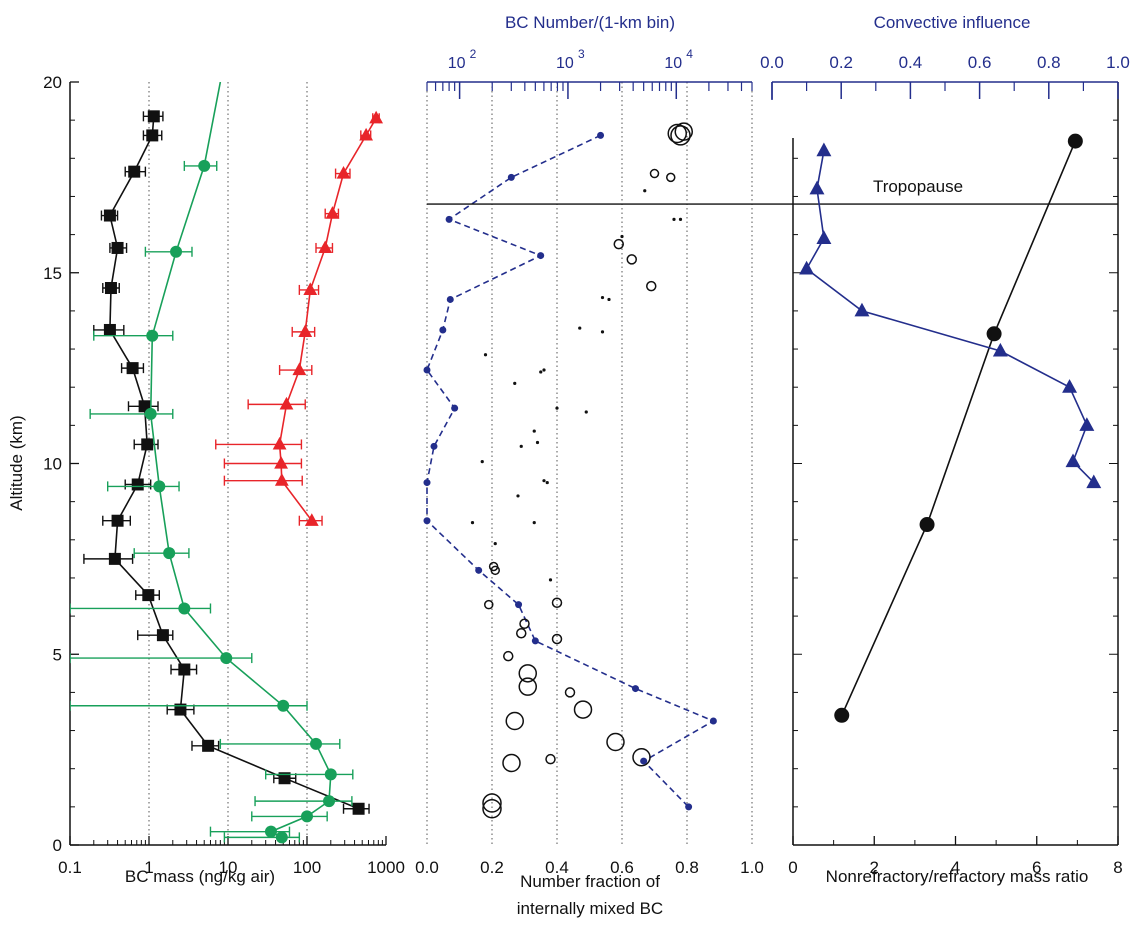  I want to click on panel3-x-tick-label: 6, so click(1036, 867).